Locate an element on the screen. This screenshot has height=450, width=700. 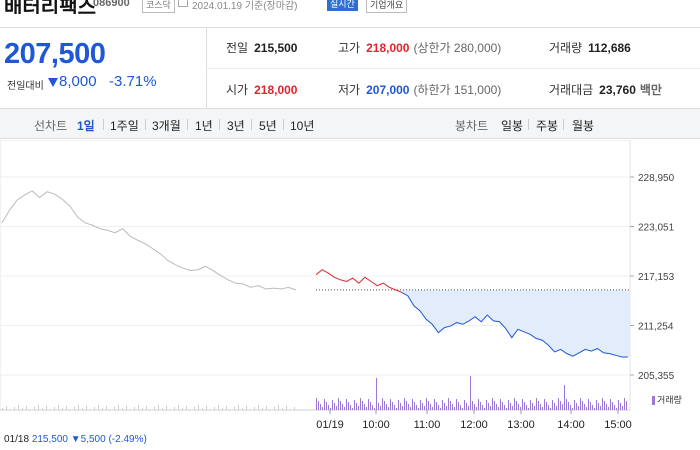
prev-day-summary: 01/18 215,500 ▼5,500 (-2.49%) is located at coordinates (75, 439).